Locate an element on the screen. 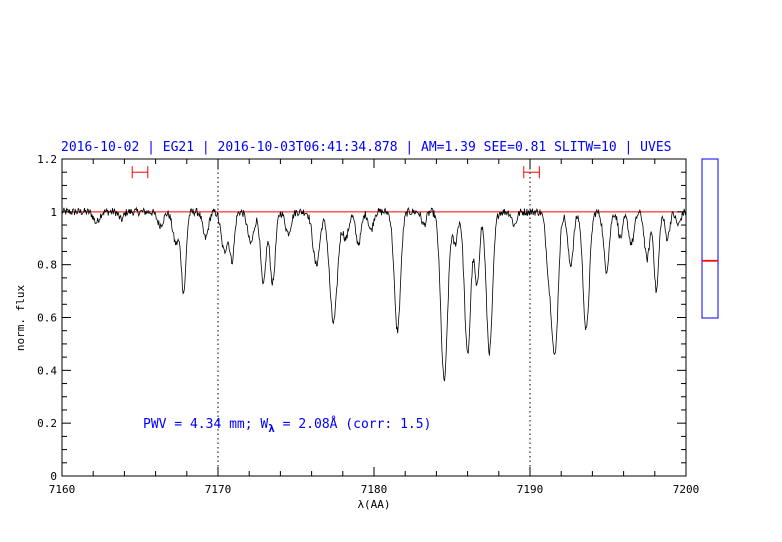  y-tick-label: 0 is located at coordinates (53, 476).